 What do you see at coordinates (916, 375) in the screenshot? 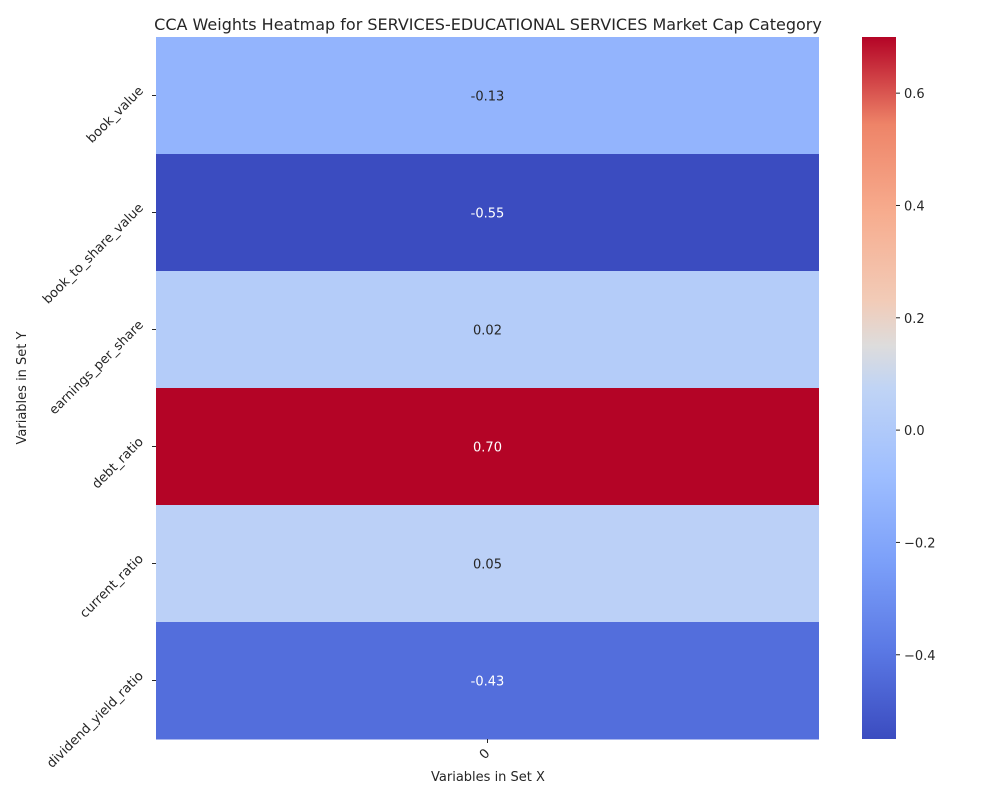
I see `colorbar-ticks: 0.6 0.4 0.2 0.0 −0.2 −0.4` at bounding box center [916, 375].